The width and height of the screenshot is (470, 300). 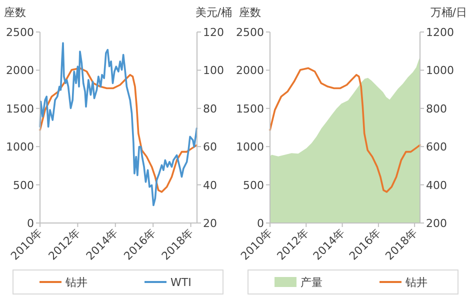 I want to click on y2-tick-label: 40, so click(x=210, y=185).